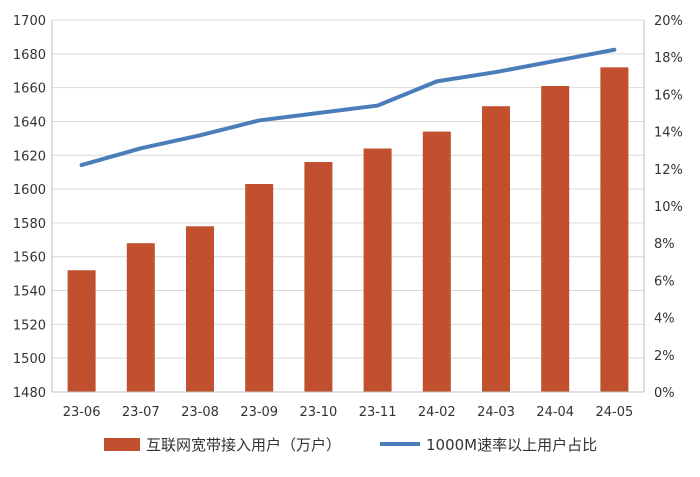 The width and height of the screenshot is (700, 477). Describe the element at coordinates (243, 445) in the screenshot. I see `legend-label-bar: 互联网宽带接入用户（万户）` at that location.